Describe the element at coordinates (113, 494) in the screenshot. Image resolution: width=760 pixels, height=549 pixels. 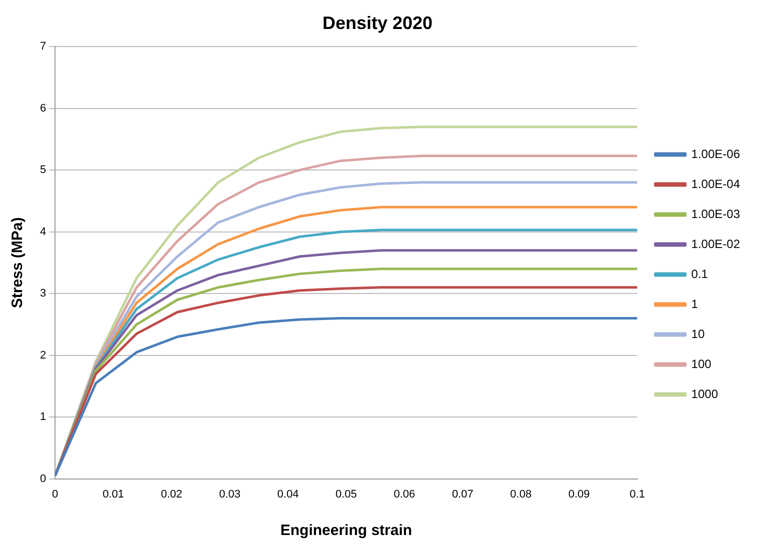
I see `x-tick-label: 0.01` at that location.